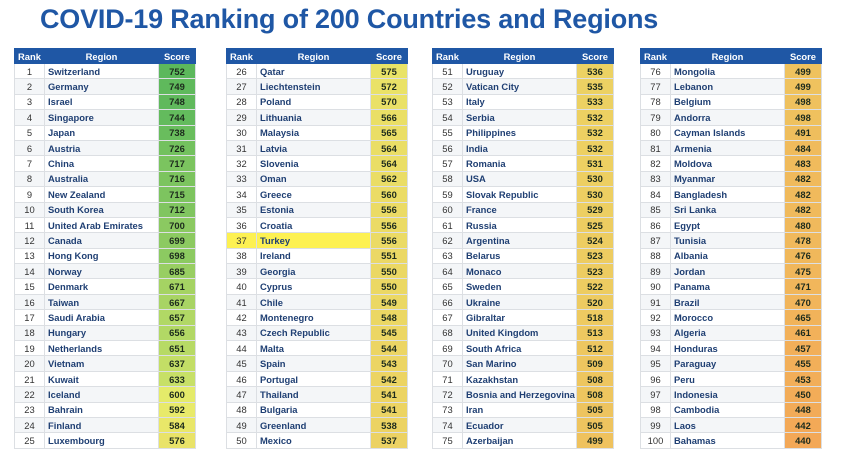 This screenshot has height=452, width=856. What do you see at coordinates (241, 102) in the screenshot?
I see `rank-cell: 28` at bounding box center [241, 102].